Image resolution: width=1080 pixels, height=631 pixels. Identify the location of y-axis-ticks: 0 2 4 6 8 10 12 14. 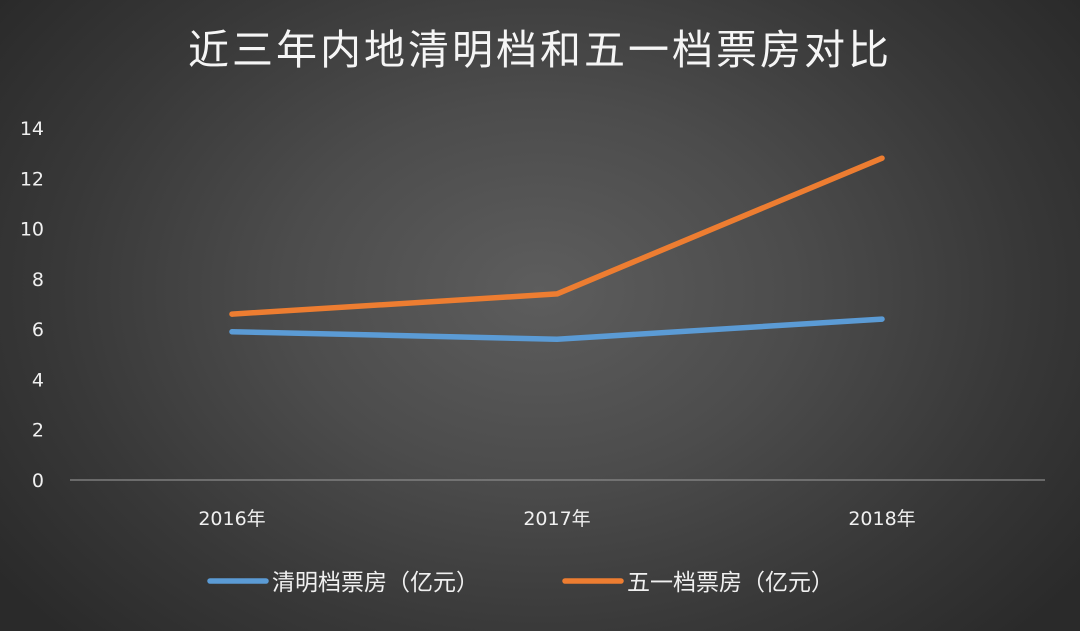
(32, 305).